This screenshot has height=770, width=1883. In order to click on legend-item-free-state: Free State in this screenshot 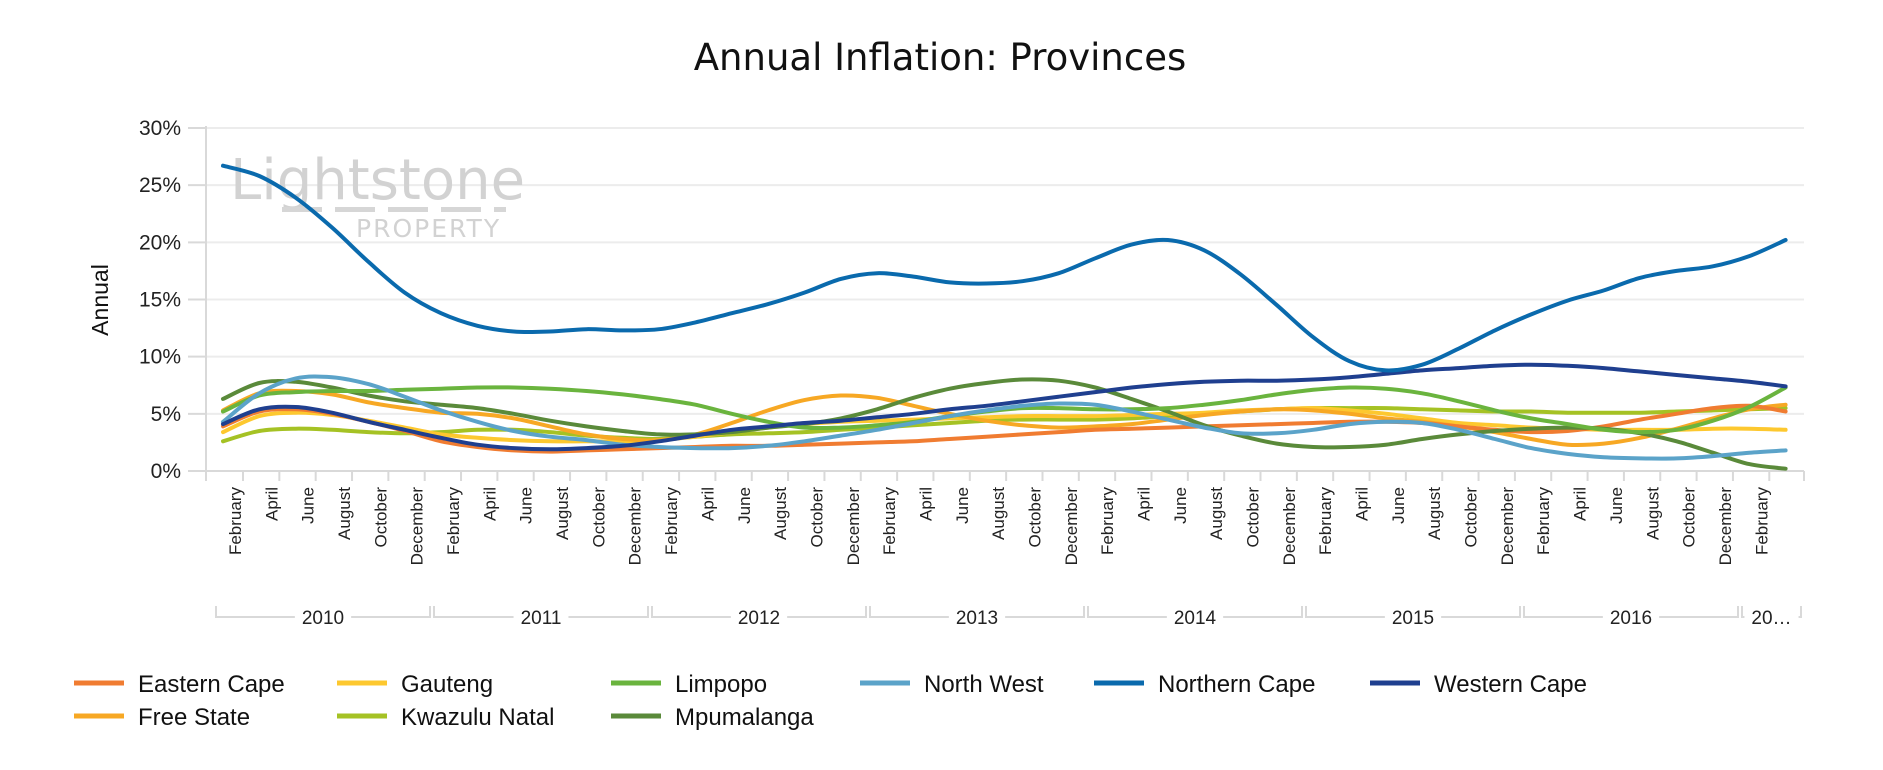, I will do `click(162, 717)`.